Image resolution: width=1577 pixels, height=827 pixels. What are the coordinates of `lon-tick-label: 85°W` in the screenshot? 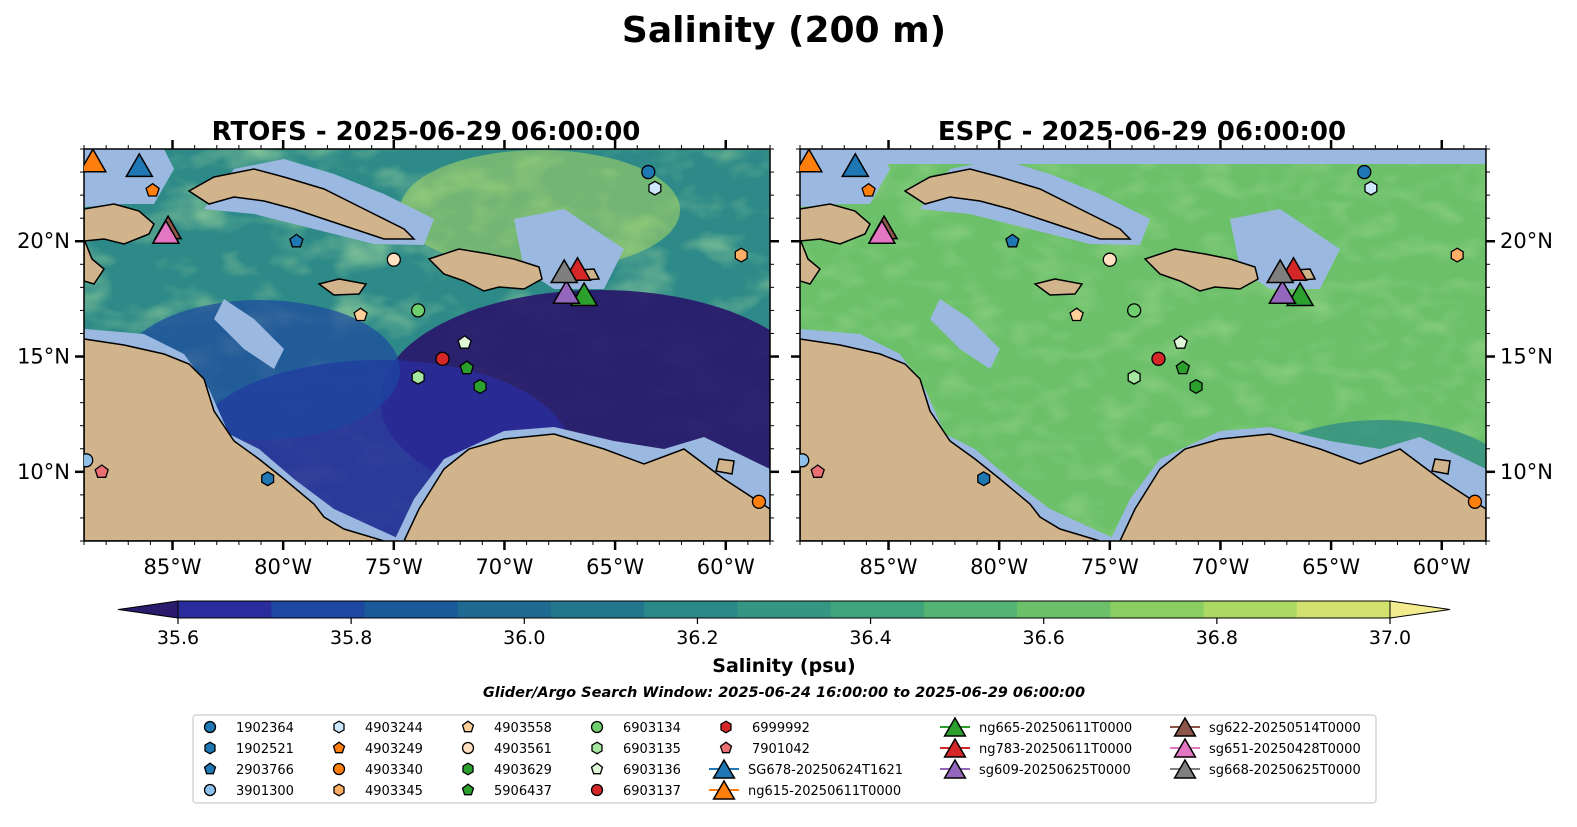 It's located at (889, 567).